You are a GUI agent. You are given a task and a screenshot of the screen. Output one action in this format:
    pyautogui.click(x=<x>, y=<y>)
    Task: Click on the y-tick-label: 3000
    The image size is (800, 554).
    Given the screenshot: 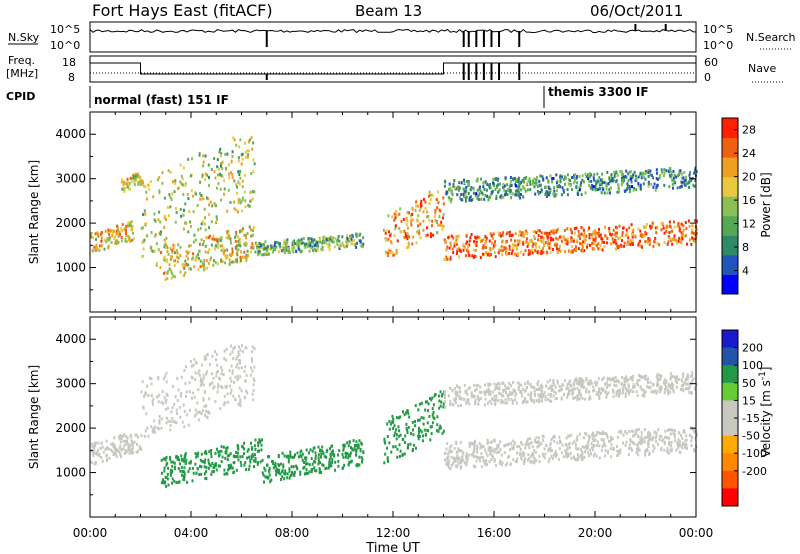 What is the action you would take?
    pyautogui.click(x=70, y=384)
    